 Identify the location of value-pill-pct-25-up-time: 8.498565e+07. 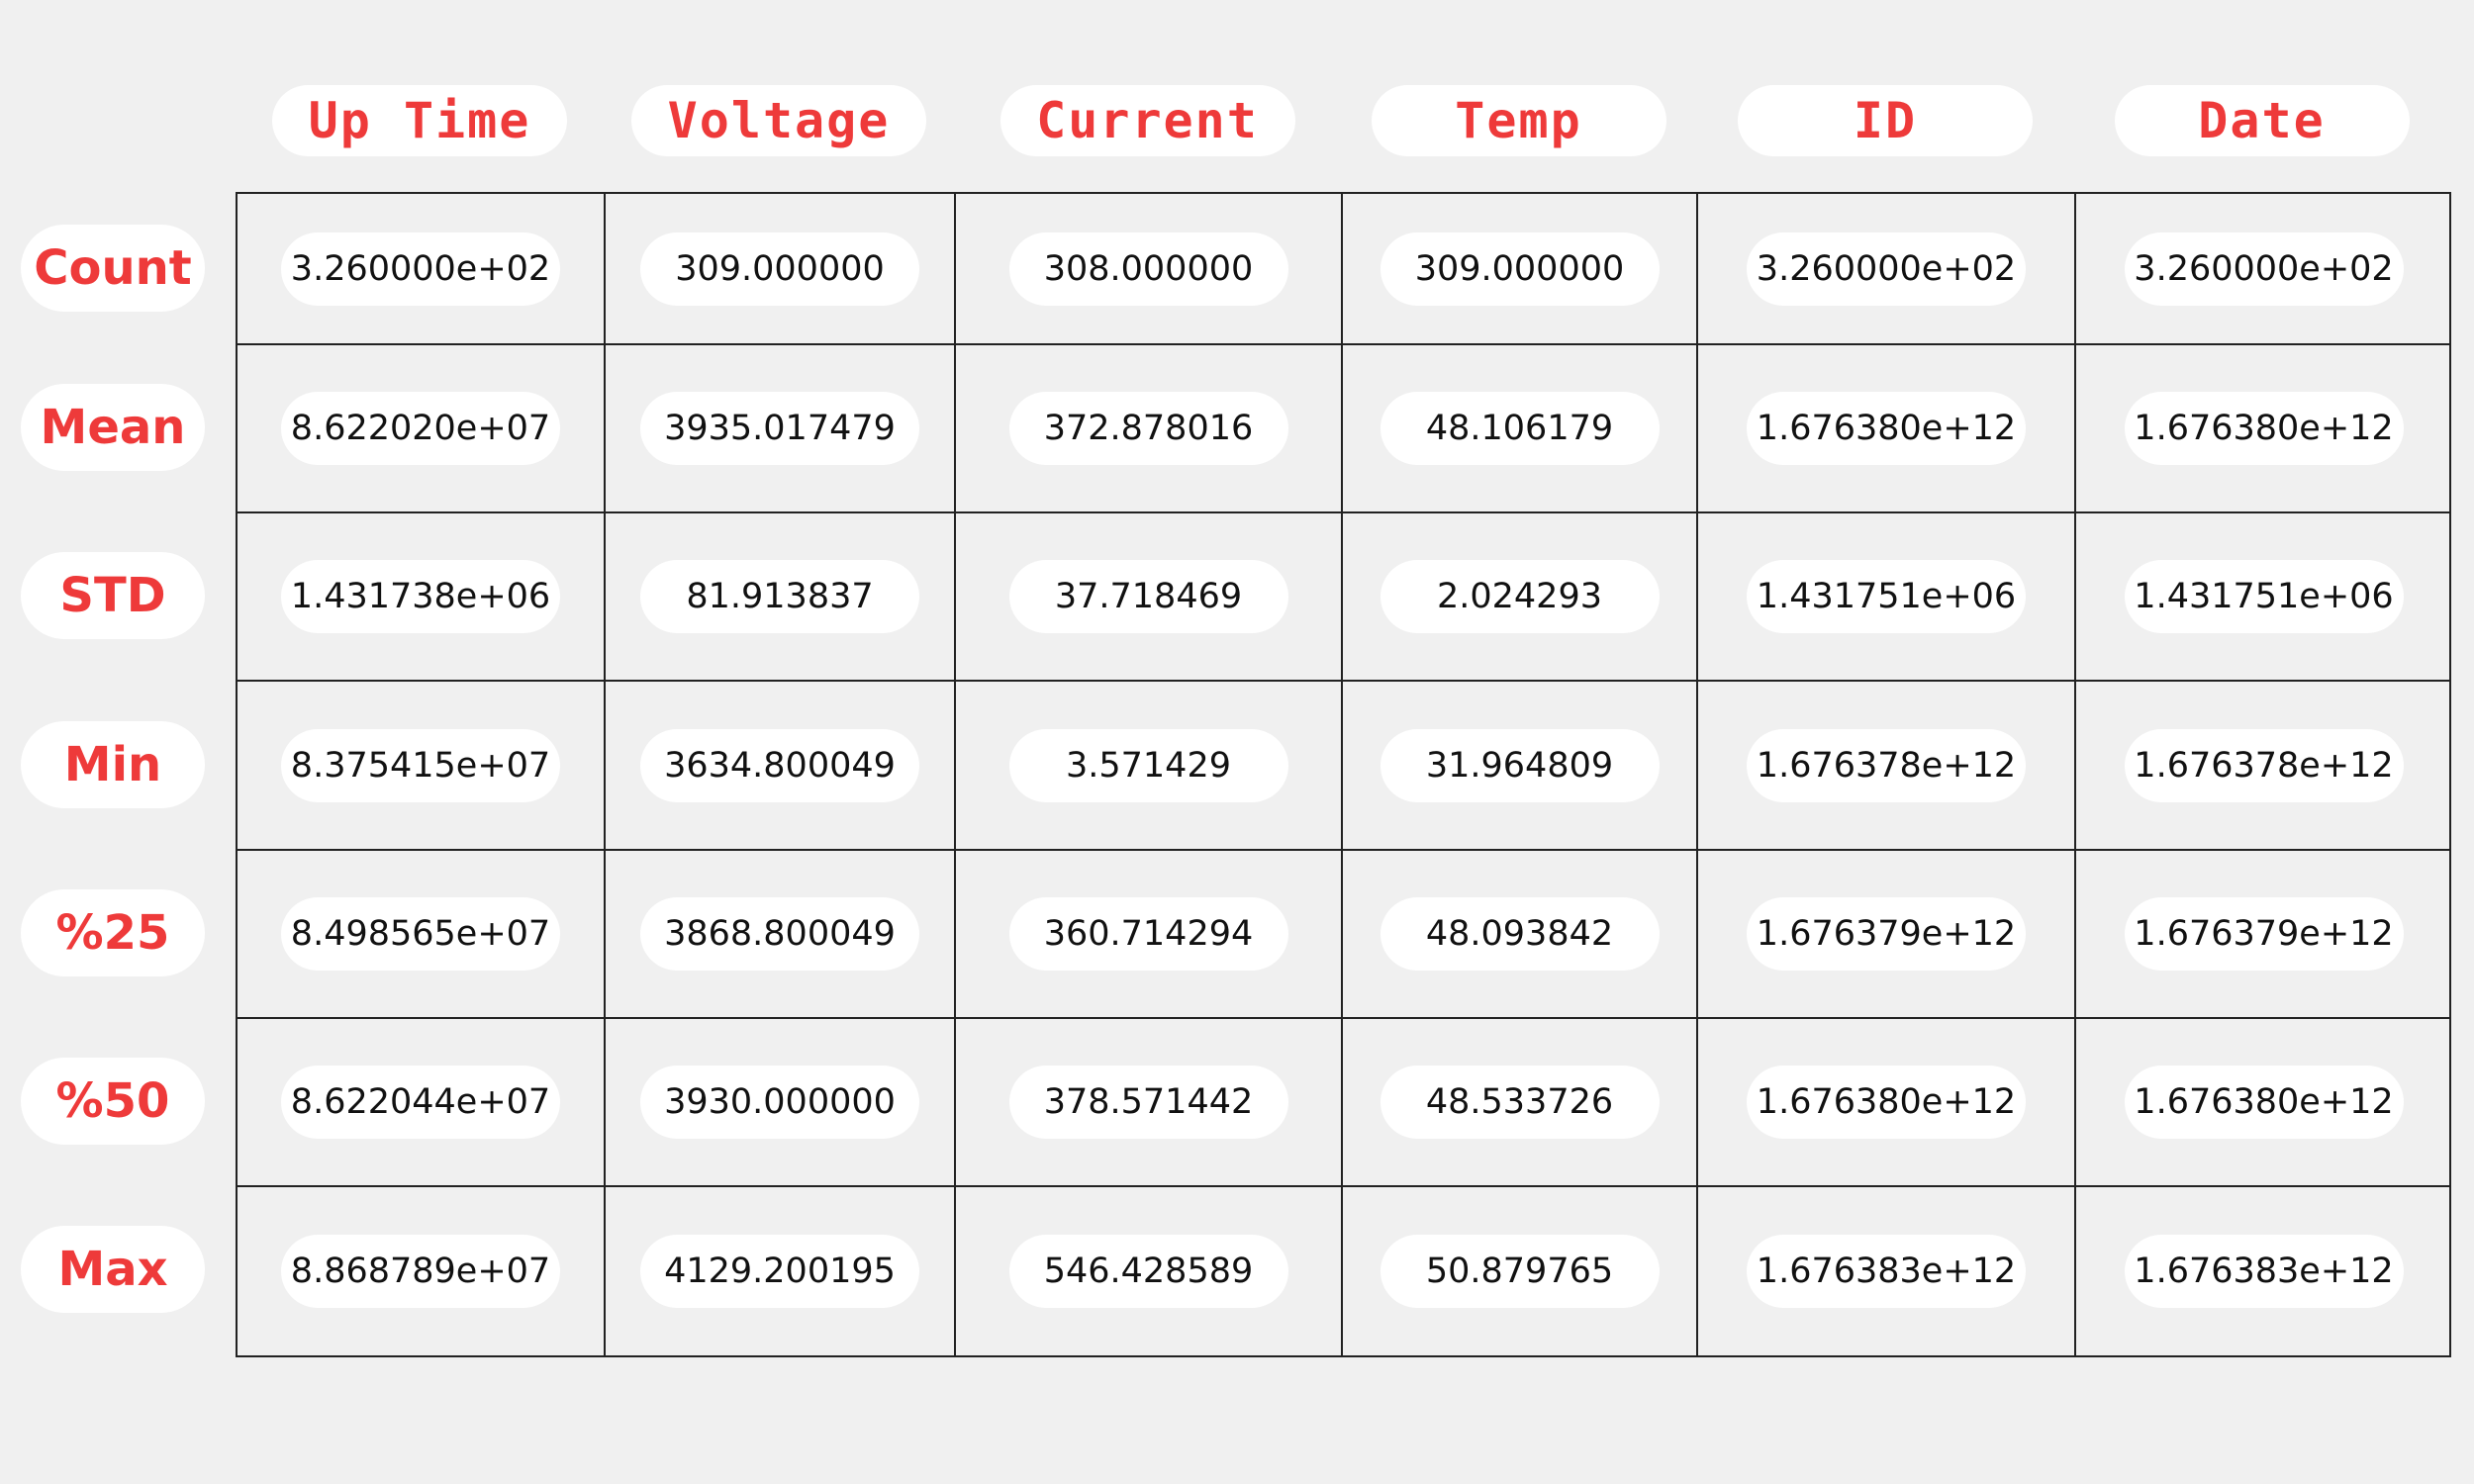
(421, 934).